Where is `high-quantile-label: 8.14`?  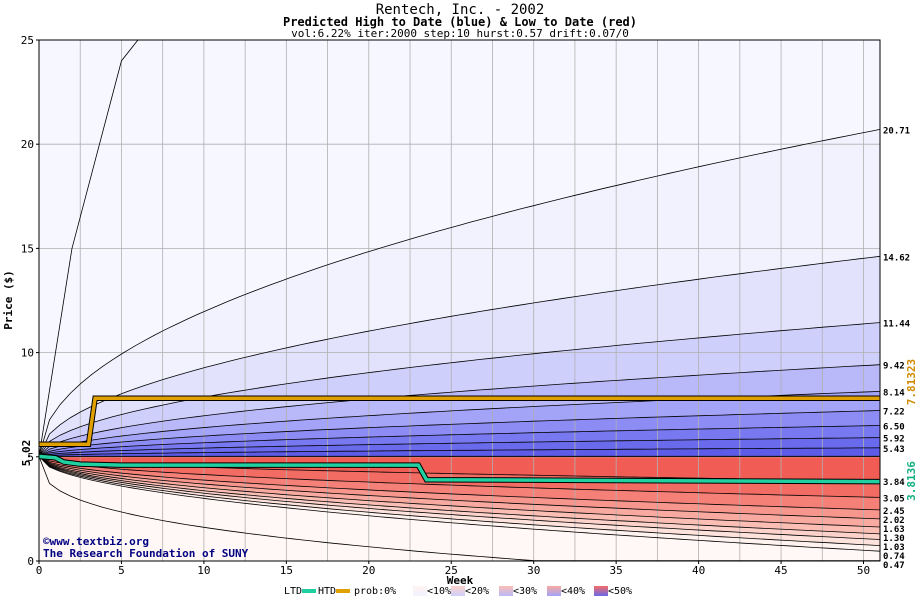 high-quantile-label: 8.14 is located at coordinates (894, 393).